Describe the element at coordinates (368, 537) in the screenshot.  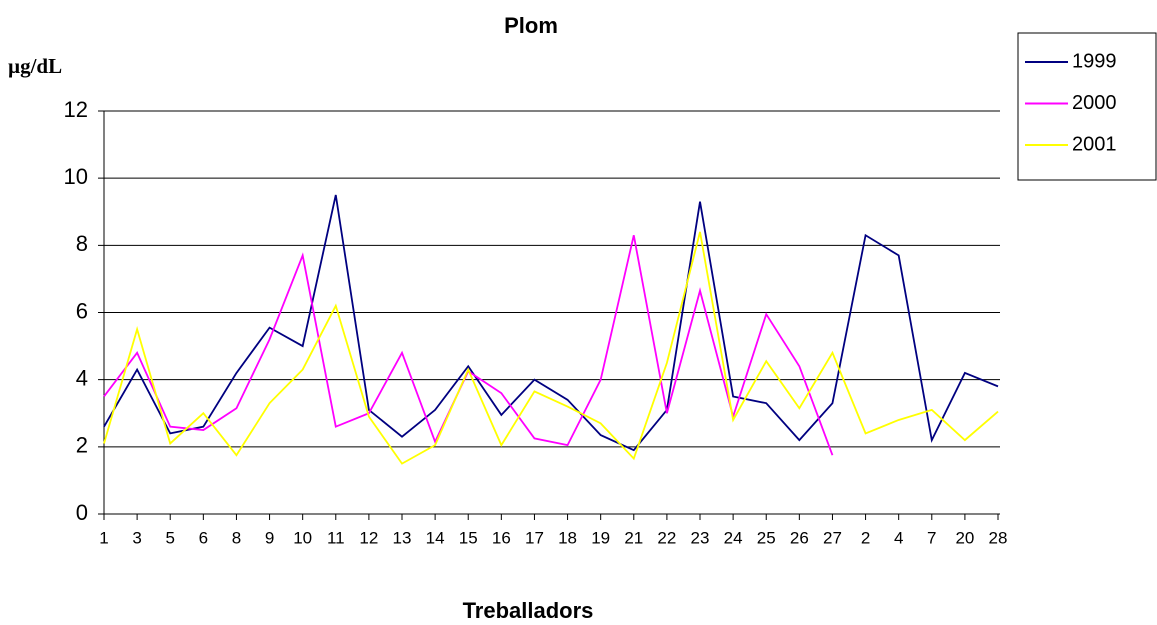
I see `x-tick-label: 12` at that location.